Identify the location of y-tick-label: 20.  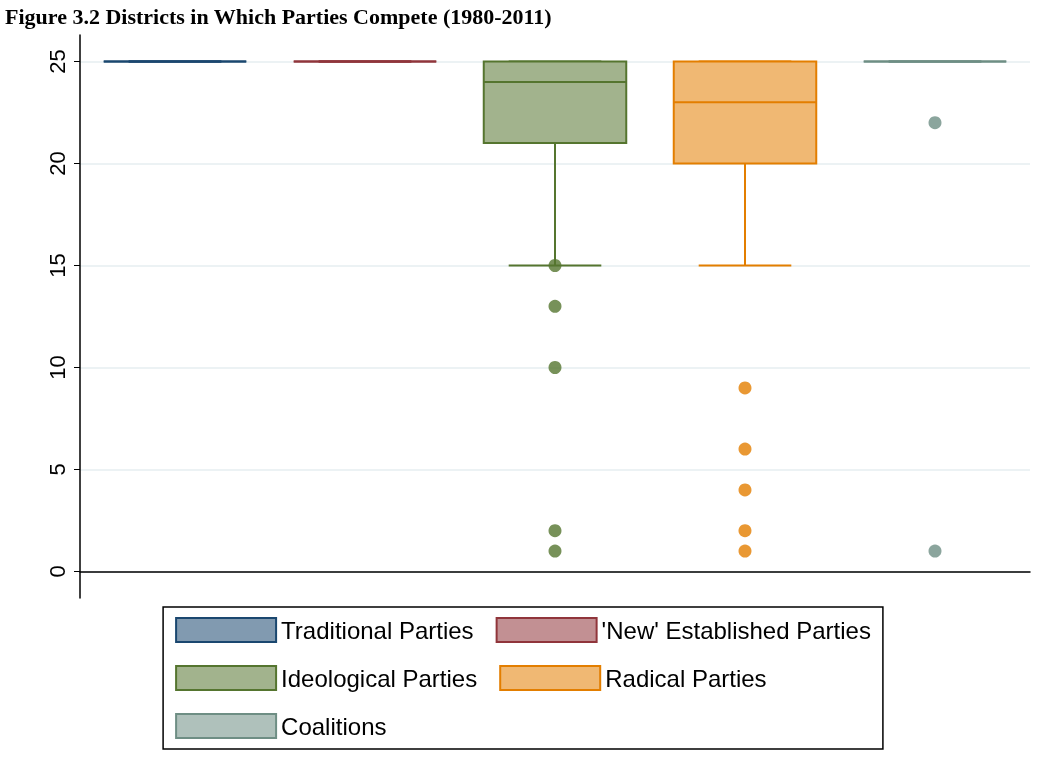
(57, 163).